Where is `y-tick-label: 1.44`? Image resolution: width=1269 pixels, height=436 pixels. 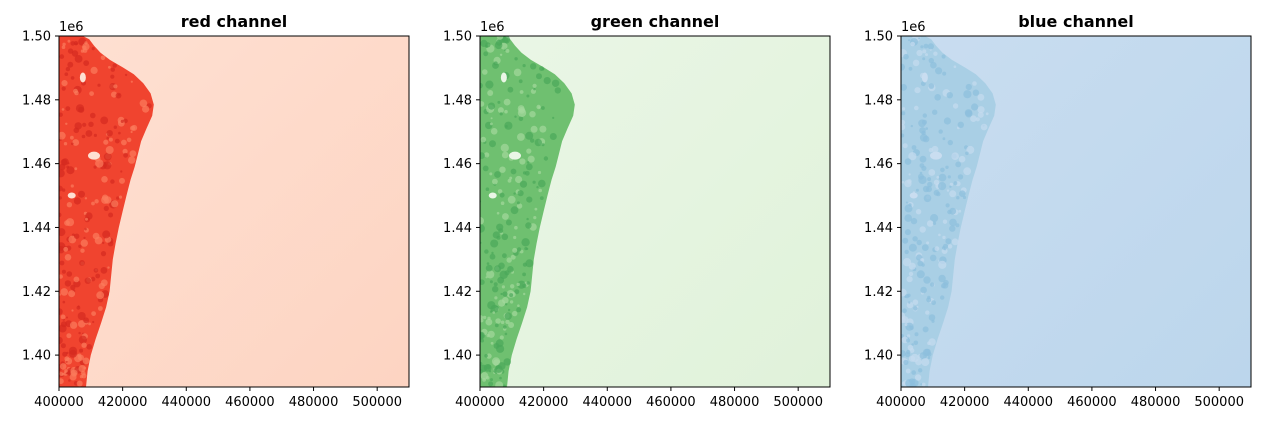 y-tick-label: 1.44 is located at coordinates (457, 228).